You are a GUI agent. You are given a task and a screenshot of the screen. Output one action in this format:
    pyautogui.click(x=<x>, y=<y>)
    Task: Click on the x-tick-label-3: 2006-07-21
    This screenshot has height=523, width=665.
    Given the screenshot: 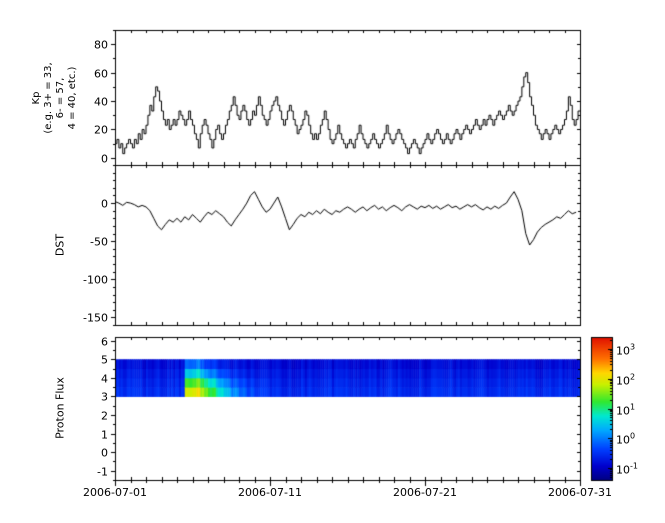 What is the action you would take?
    pyautogui.click(x=425, y=492)
    